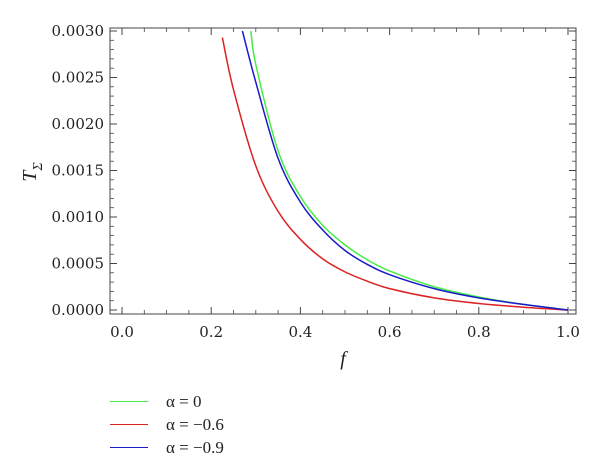 The image size is (600, 476). Describe the element at coordinates (300, 332) in the screenshot. I see `x-tick-label: 0.4` at that location.